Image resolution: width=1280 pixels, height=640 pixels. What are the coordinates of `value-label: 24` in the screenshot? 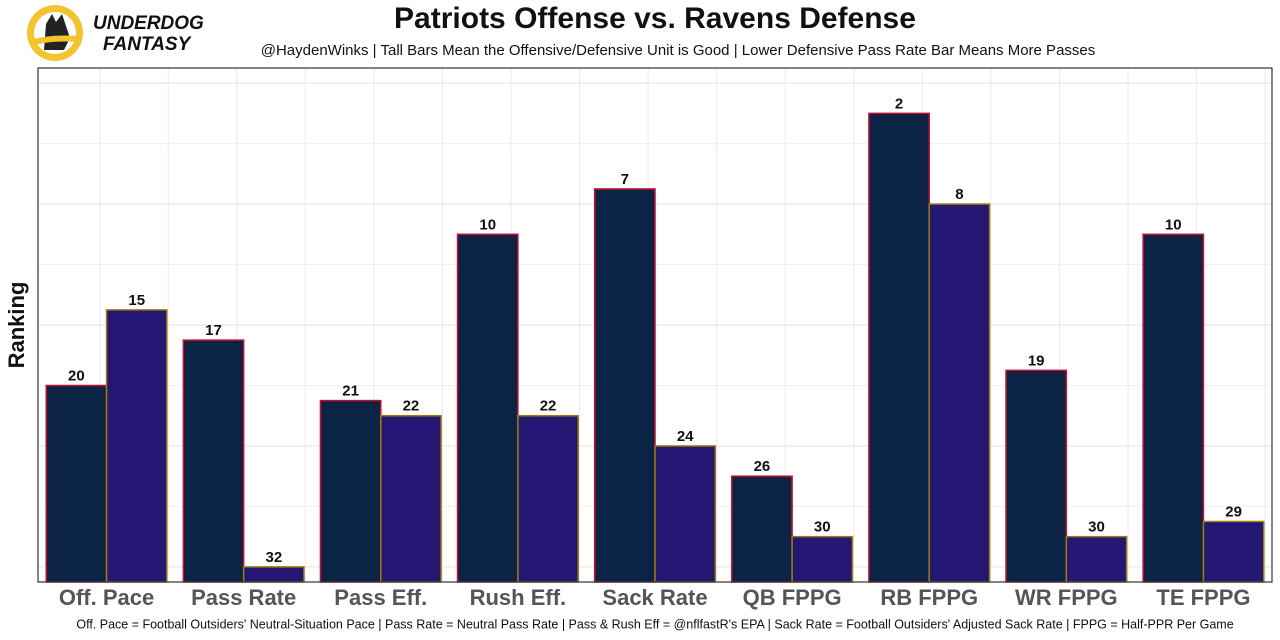 It's located at (685, 436).